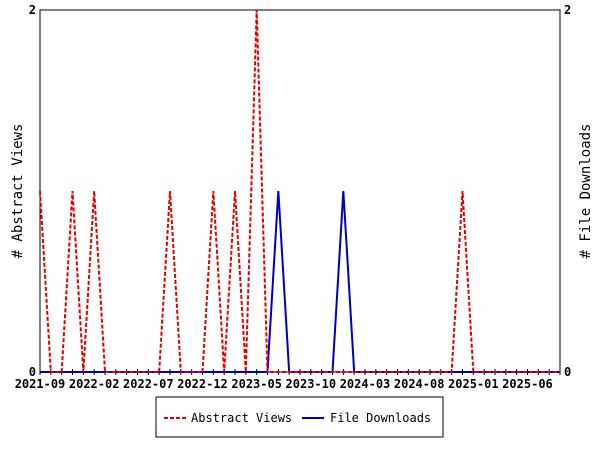 The height and width of the screenshot is (455, 600). What do you see at coordinates (202, 384) in the screenshot?
I see `x-tick-label: 2022-12` at bounding box center [202, 384].